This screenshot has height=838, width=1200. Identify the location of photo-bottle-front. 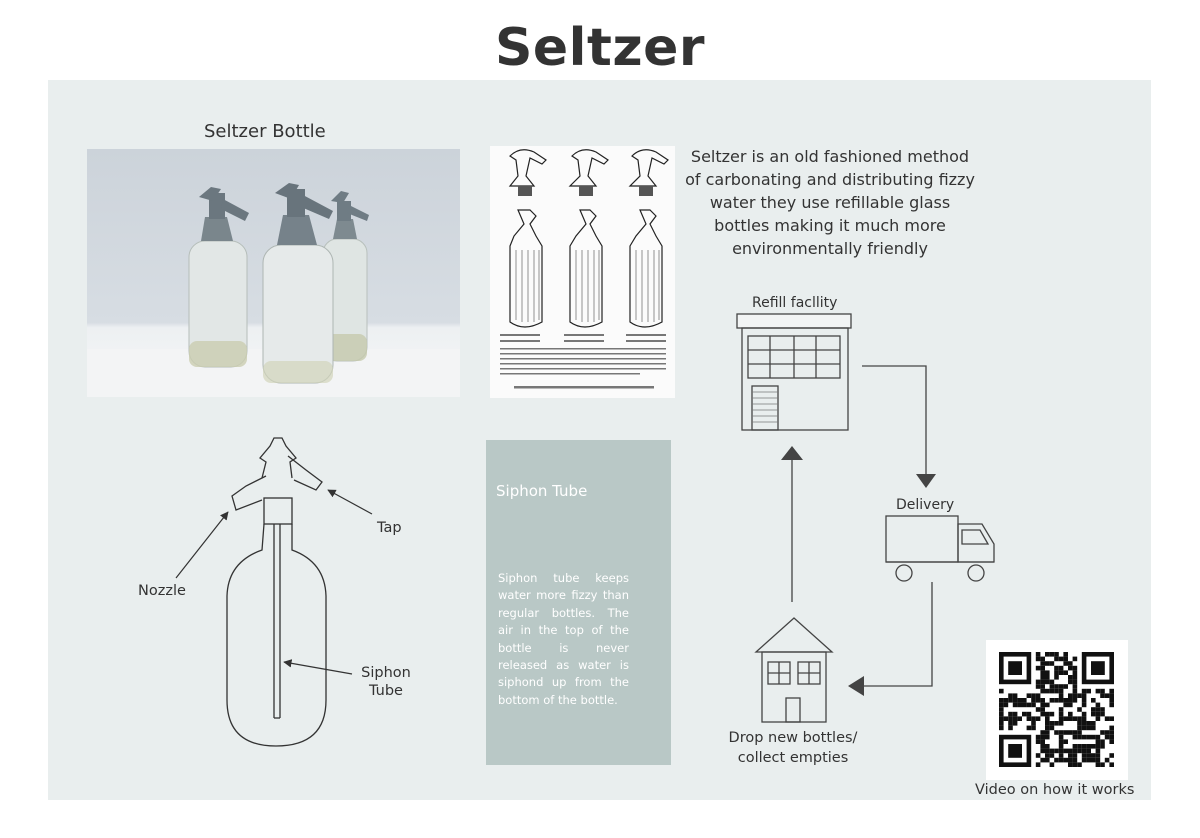
(298, 283).